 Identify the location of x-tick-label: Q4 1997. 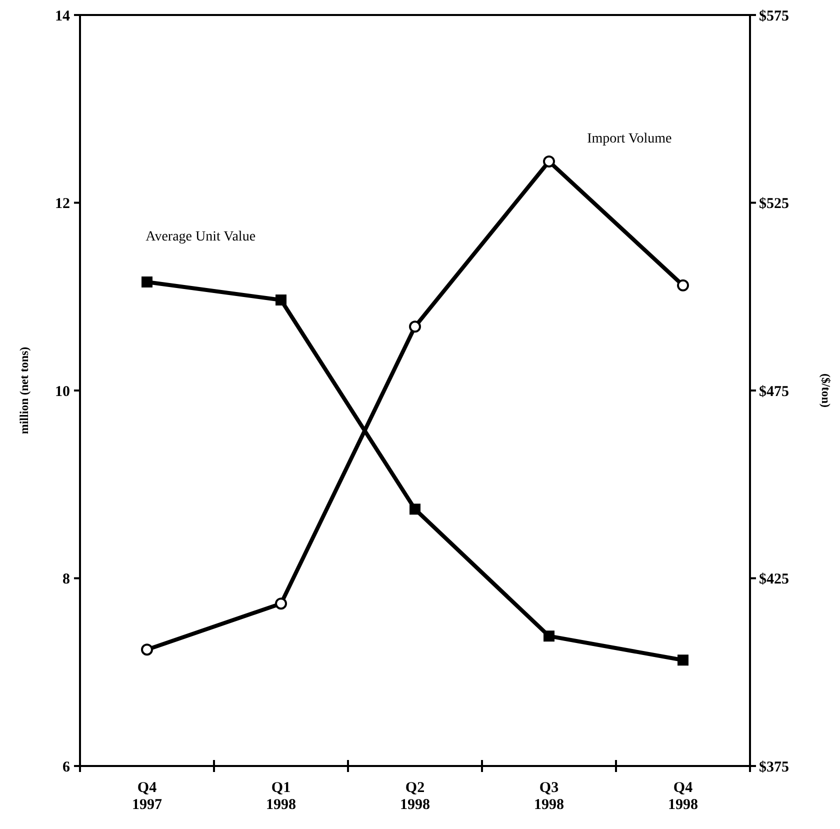
(147, 796).